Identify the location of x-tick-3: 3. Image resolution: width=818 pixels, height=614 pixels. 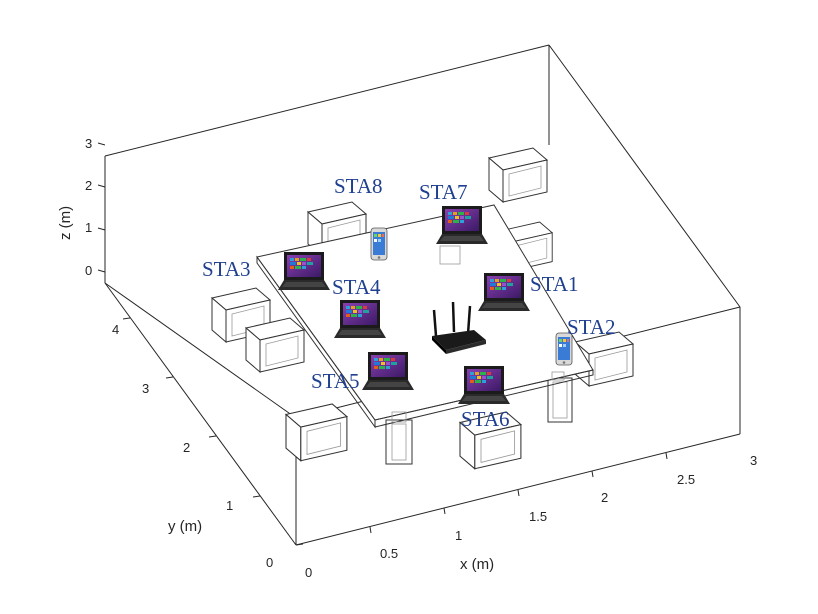
(753, 460).